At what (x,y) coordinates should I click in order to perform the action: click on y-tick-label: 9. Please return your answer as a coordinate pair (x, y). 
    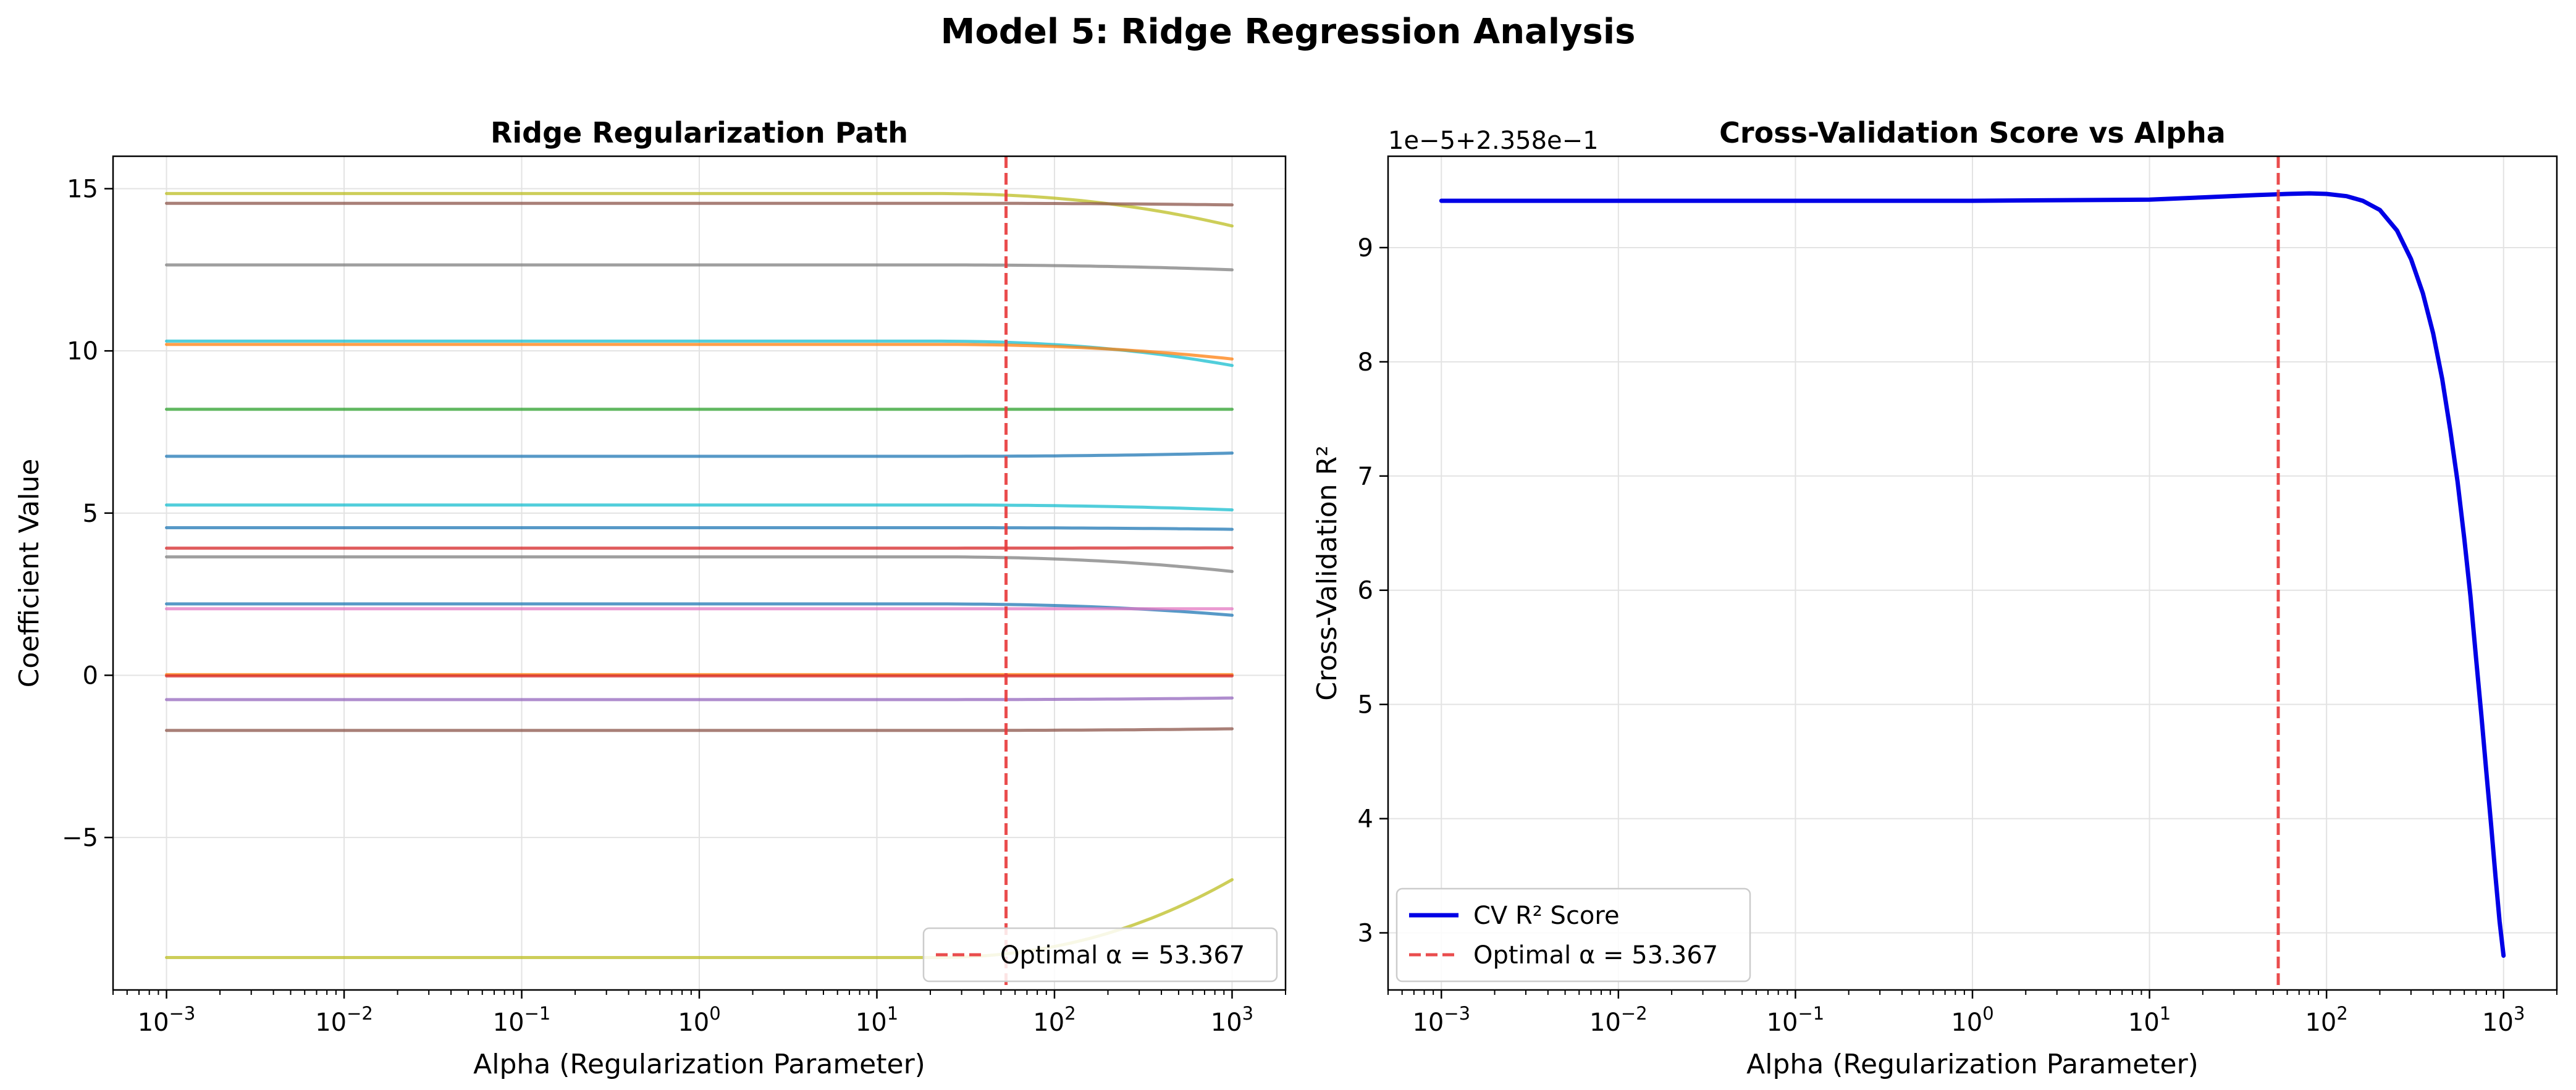
    Looking at the image, I should click on (1365, 248).